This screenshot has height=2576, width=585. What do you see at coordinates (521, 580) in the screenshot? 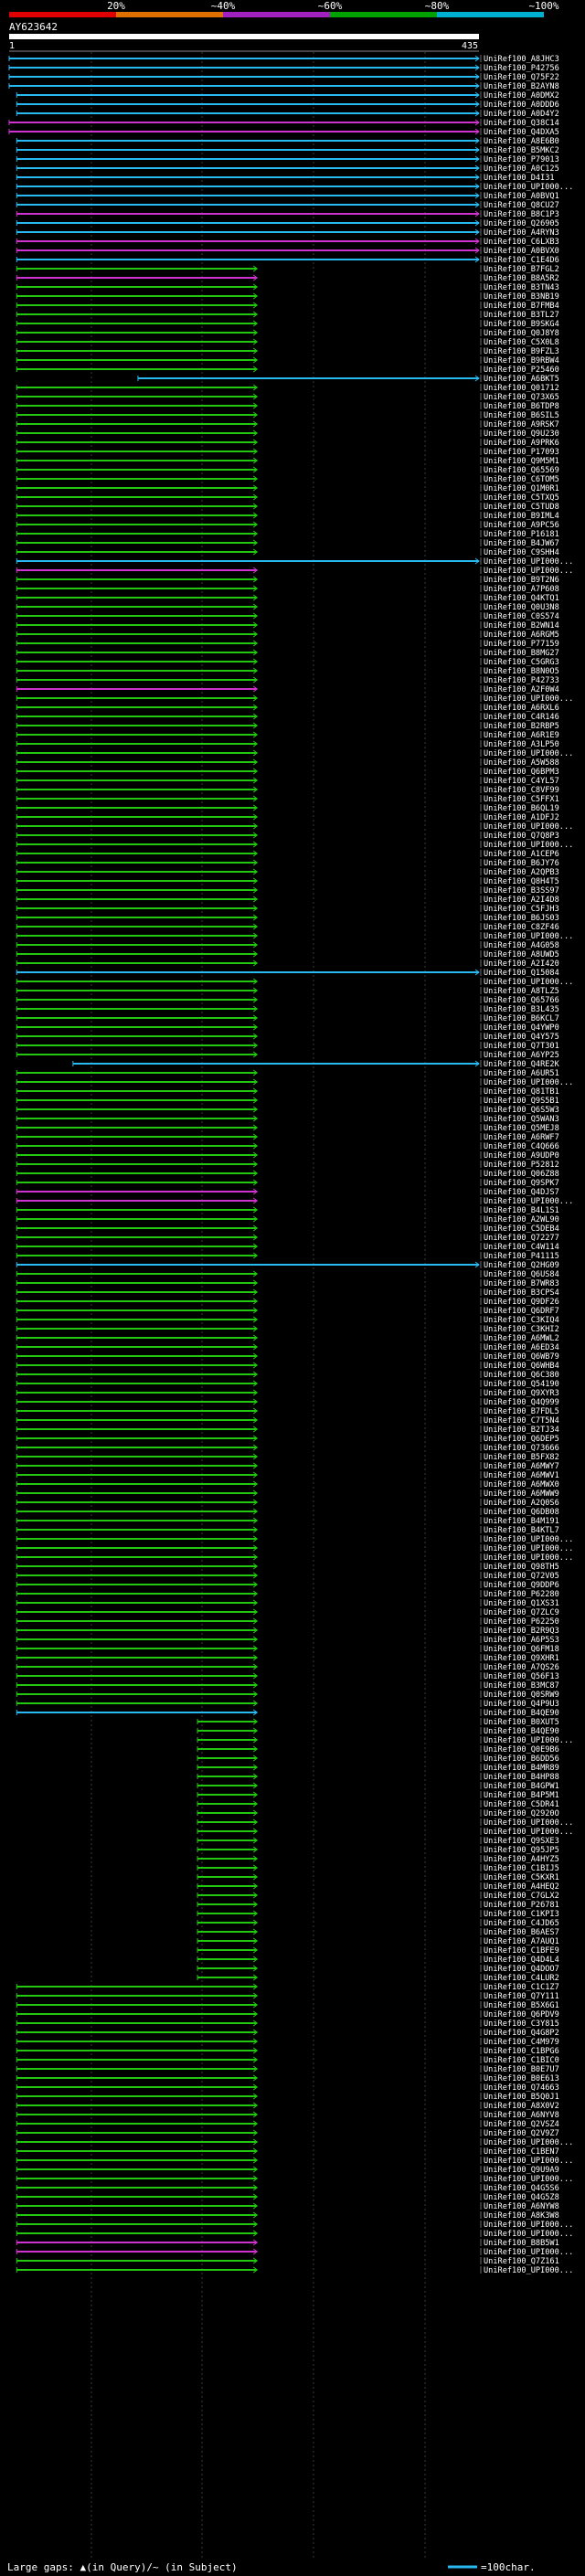
I see `hit-label: UniRef100_B9T2N6` at bounding box center [521, 580].